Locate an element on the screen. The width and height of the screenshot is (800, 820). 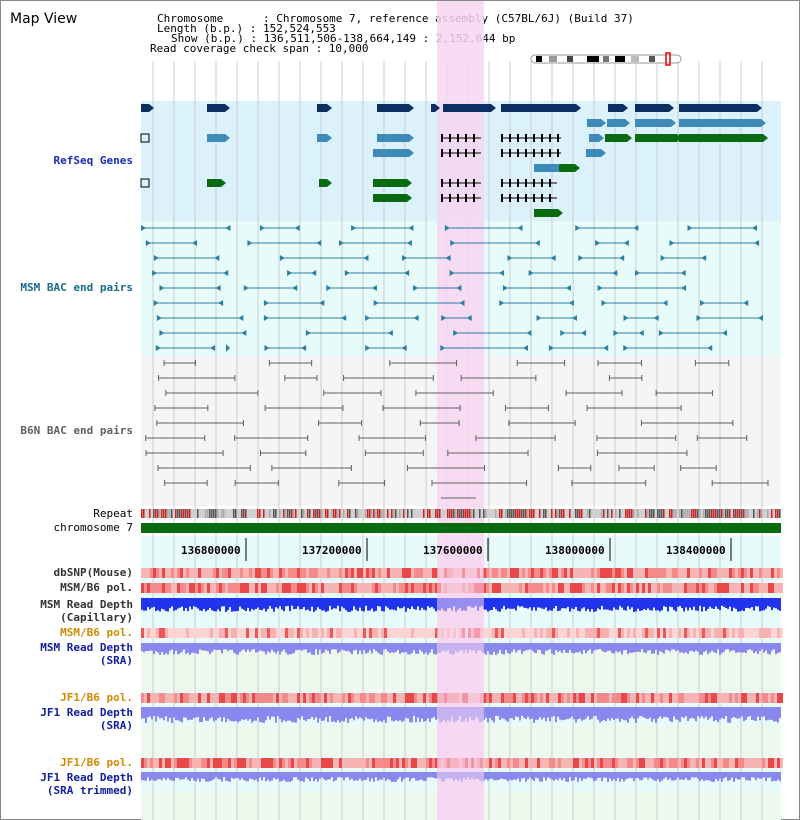
track-label-msm-b6-pol: MSM/B6 pol. is located at coordinates (96, 587).